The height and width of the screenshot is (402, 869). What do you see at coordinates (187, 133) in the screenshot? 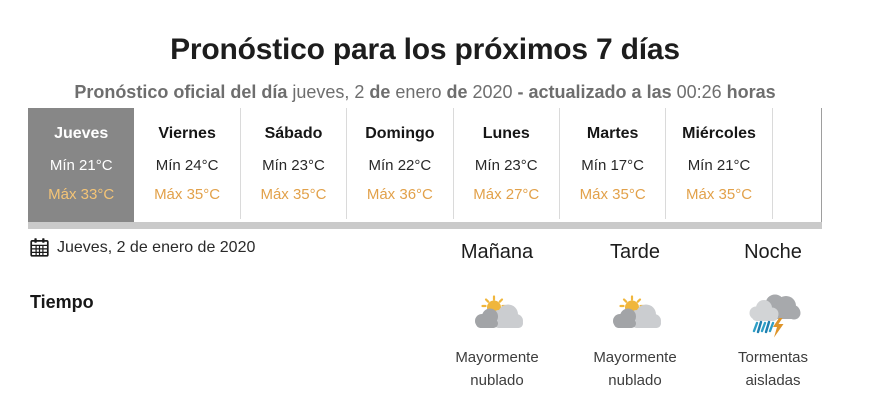
I see `day-tab-label: Viernes` at bounding box center [187, 133].